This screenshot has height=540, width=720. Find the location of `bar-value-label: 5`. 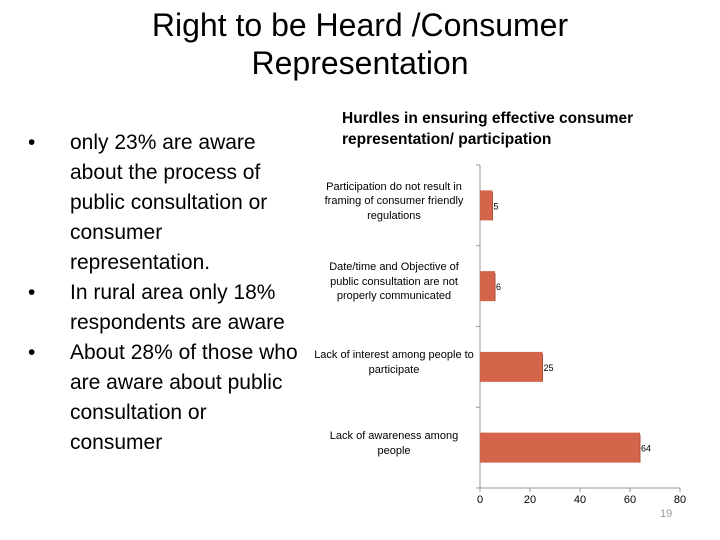

bar-value-label: 5 is located at coordinates (496, 206).